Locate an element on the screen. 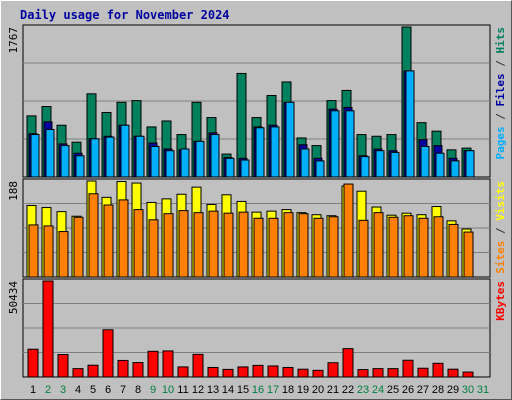 This screenshot has height=400, width=512. series-legend-label: Sites / Visits is located at coordinates (500, 227).